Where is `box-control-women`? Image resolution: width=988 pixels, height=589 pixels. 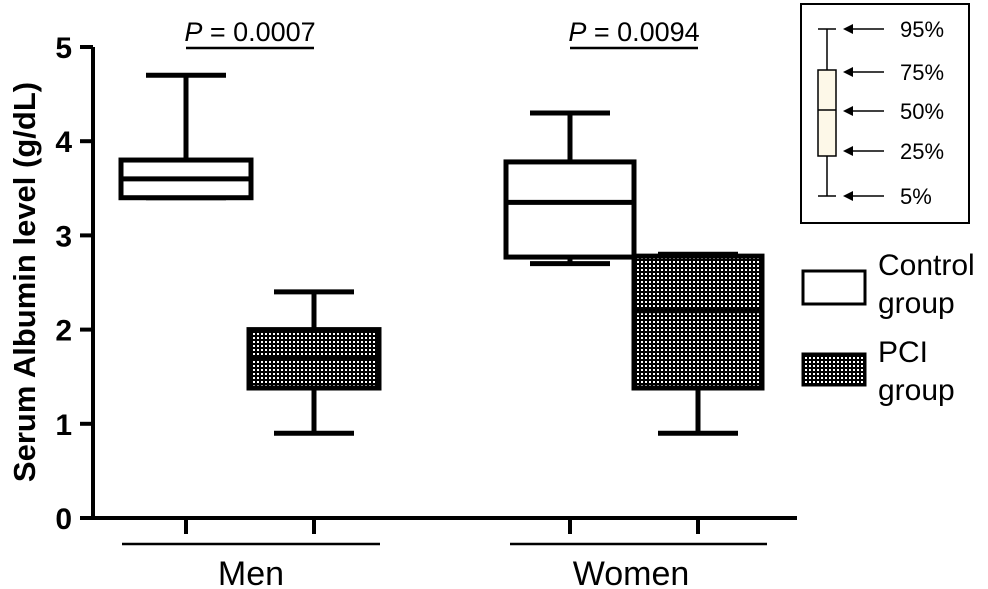 box-control-women is located at coordinates (570, 188).